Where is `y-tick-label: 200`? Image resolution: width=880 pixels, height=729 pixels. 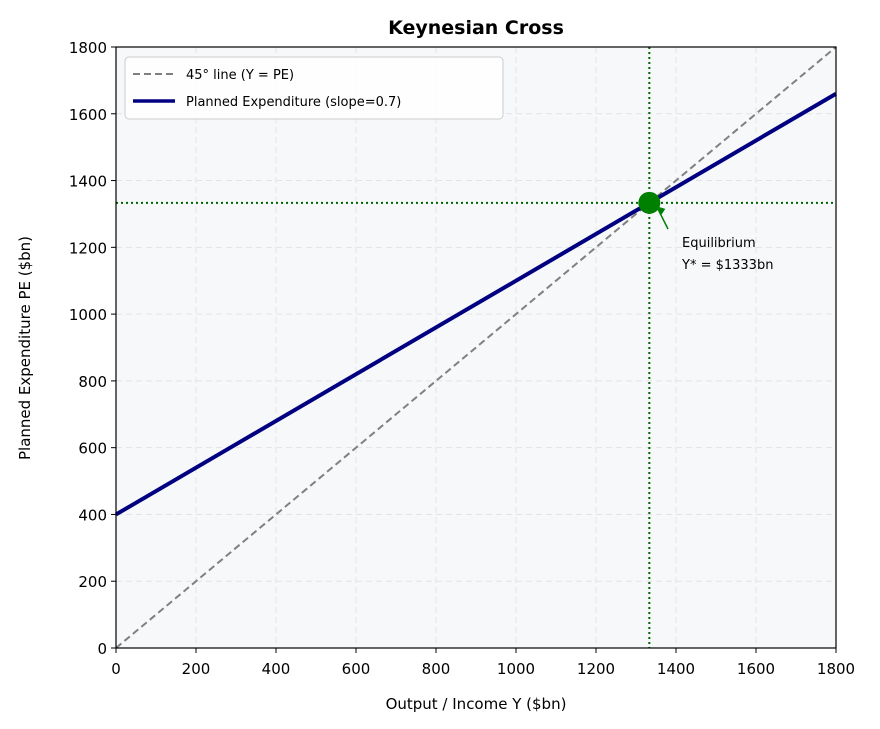 y-tick-label: 200 is located at coordinates (92, 582).